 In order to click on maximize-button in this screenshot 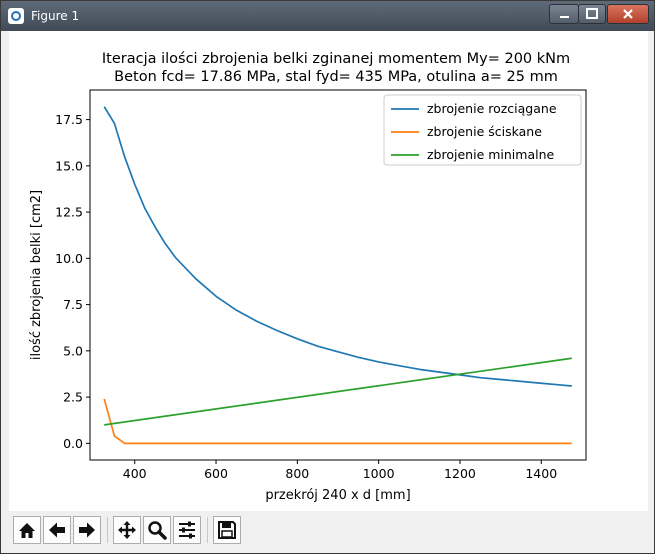, I will do `click(592, 14)`.